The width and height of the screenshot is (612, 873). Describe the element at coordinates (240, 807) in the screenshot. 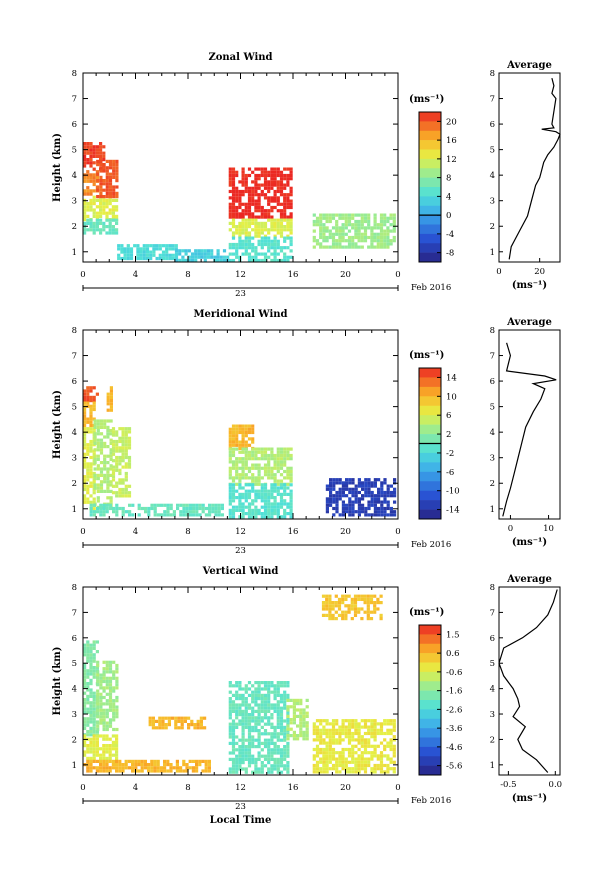

I see `day-label: 23` at that location.